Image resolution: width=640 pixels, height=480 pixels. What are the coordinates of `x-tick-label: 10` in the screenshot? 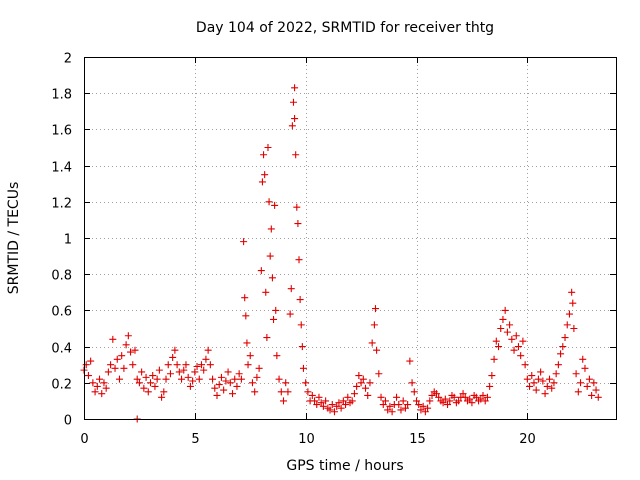 It's located at (306, 439).